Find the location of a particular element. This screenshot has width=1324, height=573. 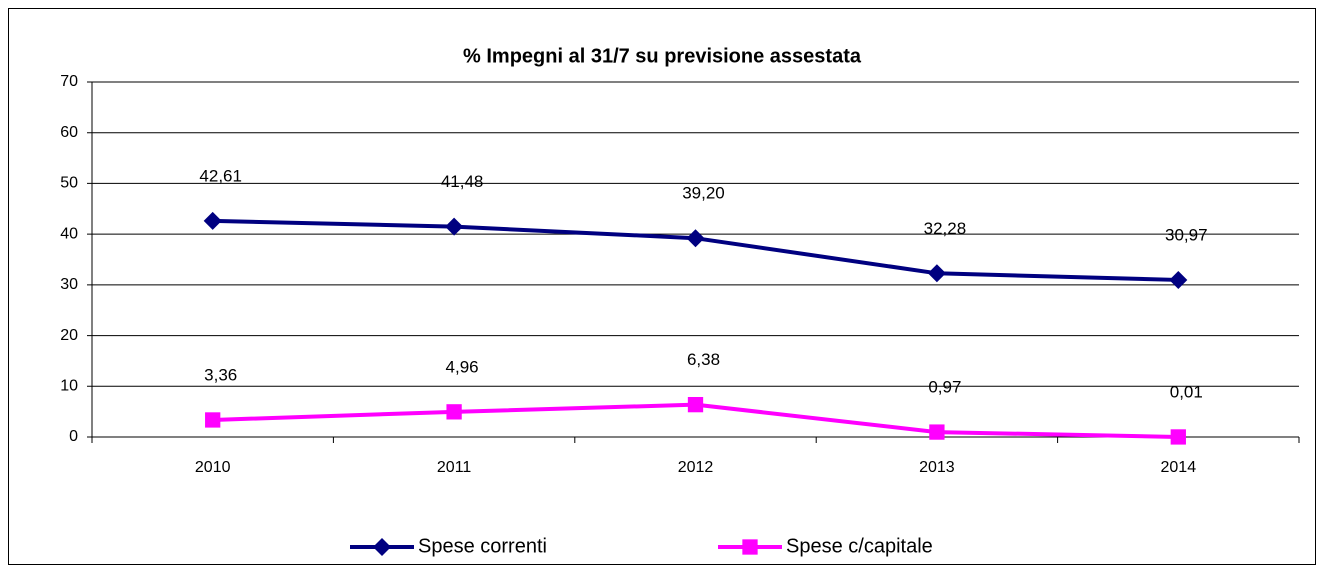

y-tick-label: 70 is located at coordinates (69, 81).